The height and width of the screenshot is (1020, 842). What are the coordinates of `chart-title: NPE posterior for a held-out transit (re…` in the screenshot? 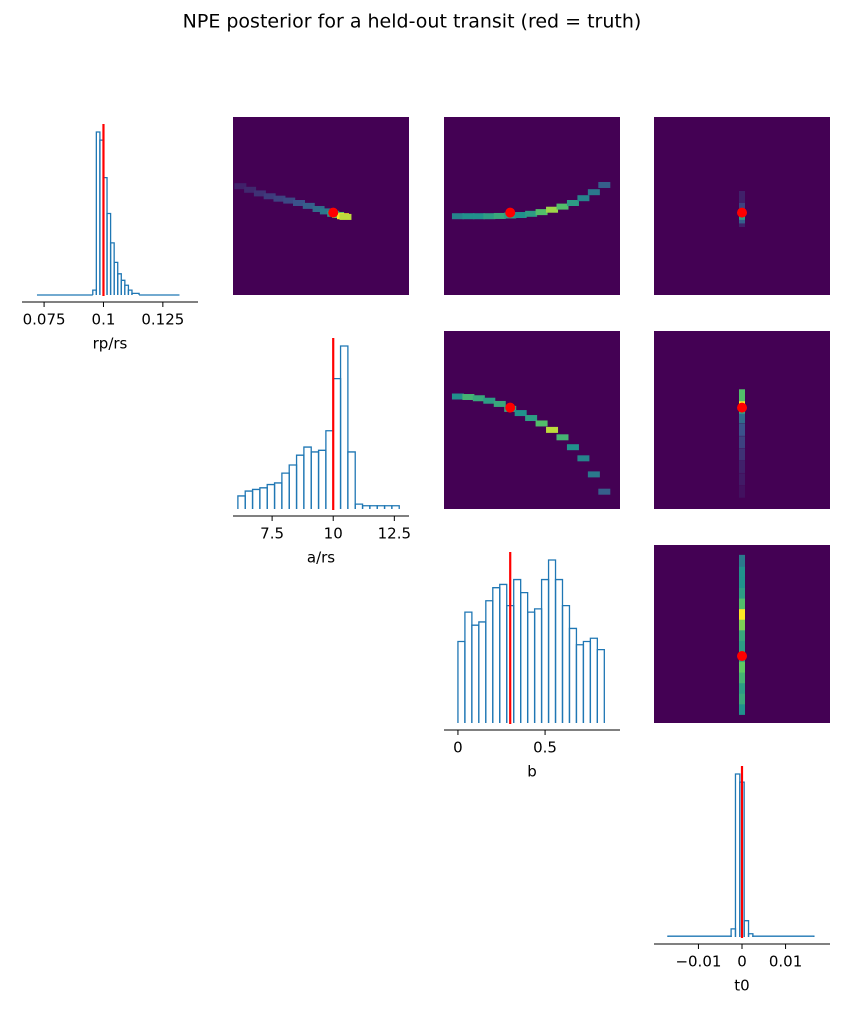 It's located at (412, 22).